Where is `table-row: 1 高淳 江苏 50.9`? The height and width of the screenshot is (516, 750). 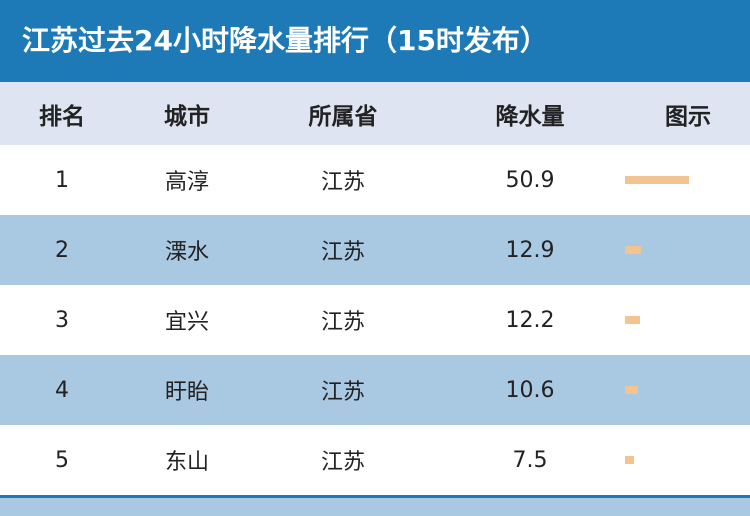
table-row: 1 高淳 江苏 50.9 is located at coordinates (375, 180).